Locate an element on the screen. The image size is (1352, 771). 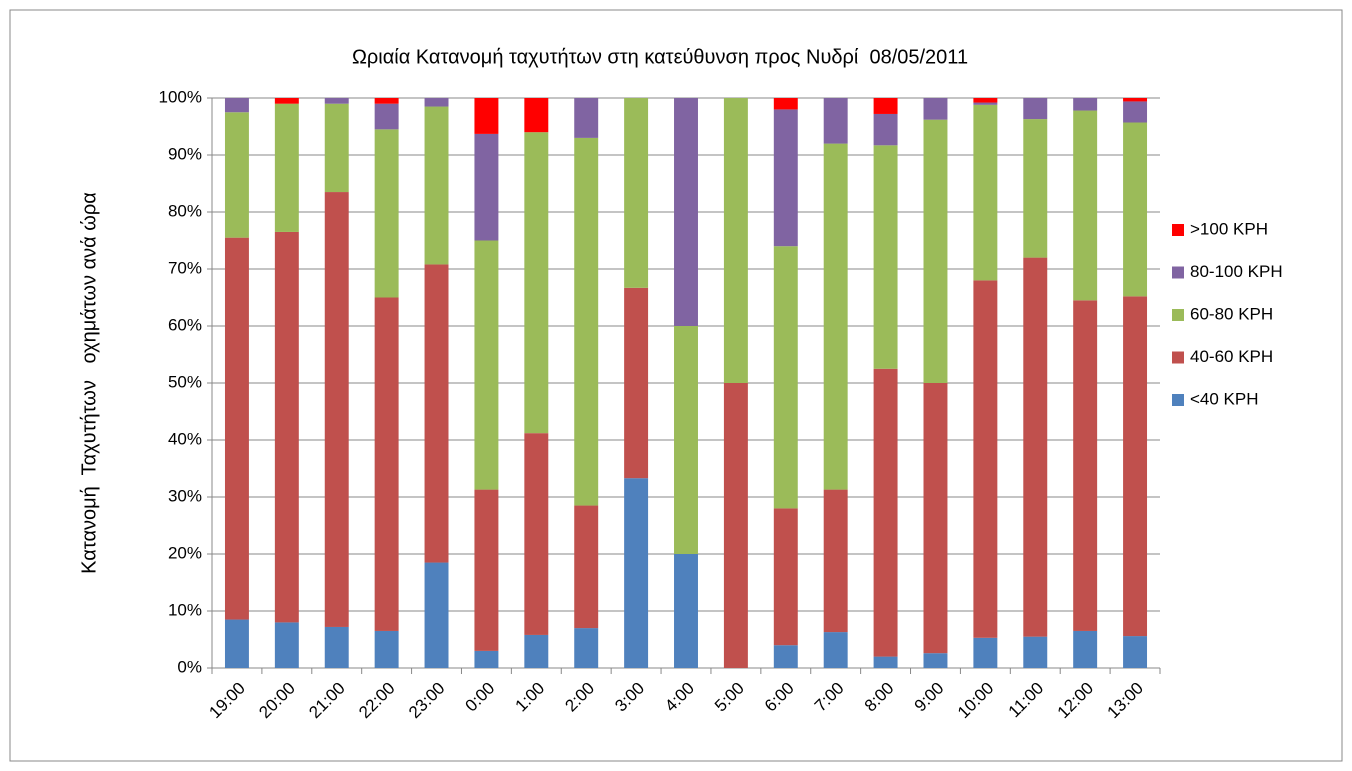
y-tick-label: 10% is located at coordinates (185, 609).